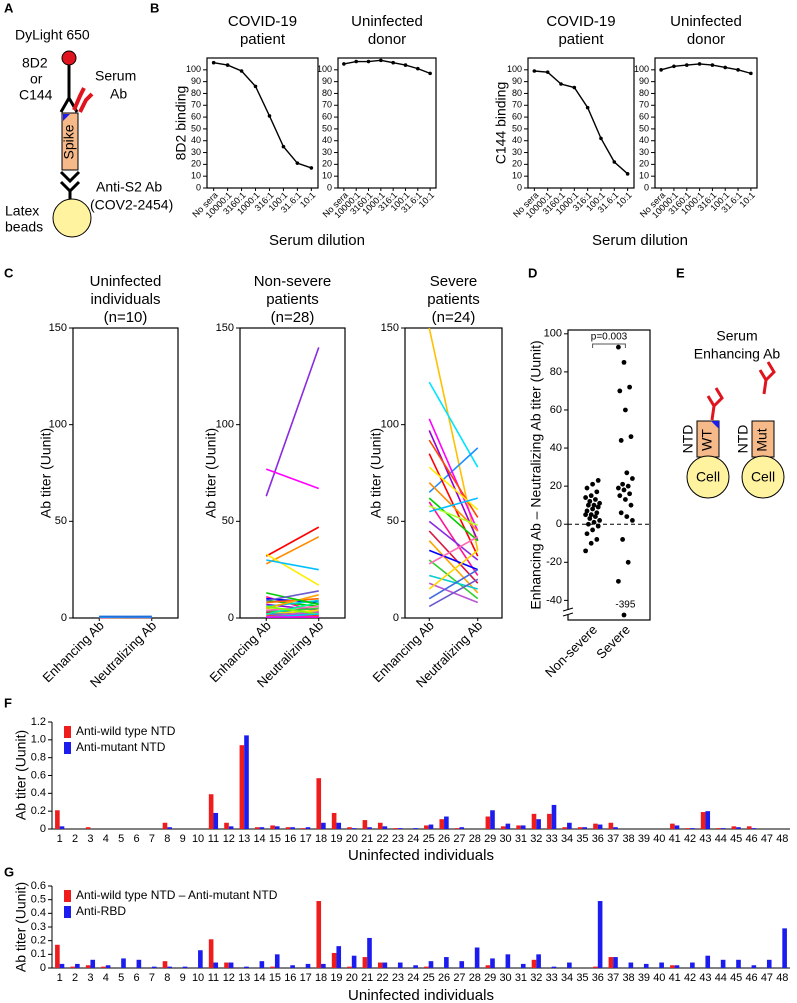 Image resolution: width=797 pixels, height=1003 pixels. What do you see at coordinates (327, 164) in the screenshot?
I see `y-tick-label: 20` at bounding box center [327, 164].